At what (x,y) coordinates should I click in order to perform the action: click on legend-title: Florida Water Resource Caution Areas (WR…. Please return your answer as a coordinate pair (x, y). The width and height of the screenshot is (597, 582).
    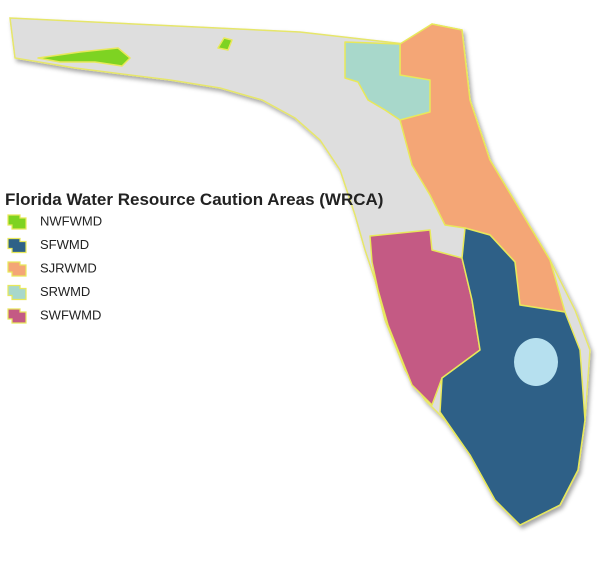
    Looking at the image, I should click on (194, 199).